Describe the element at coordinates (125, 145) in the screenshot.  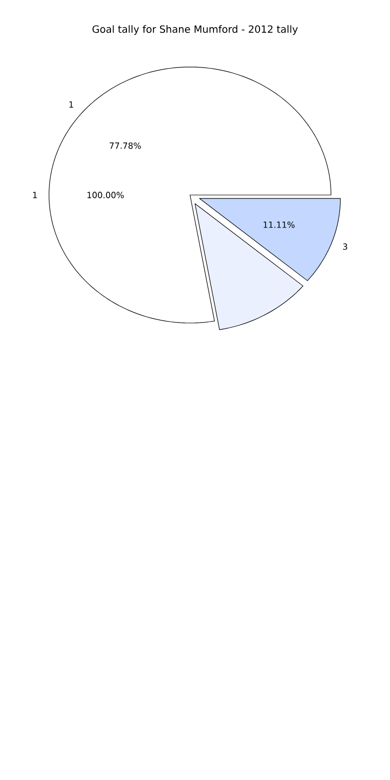
I see `data-label: 77.78%` at that location.